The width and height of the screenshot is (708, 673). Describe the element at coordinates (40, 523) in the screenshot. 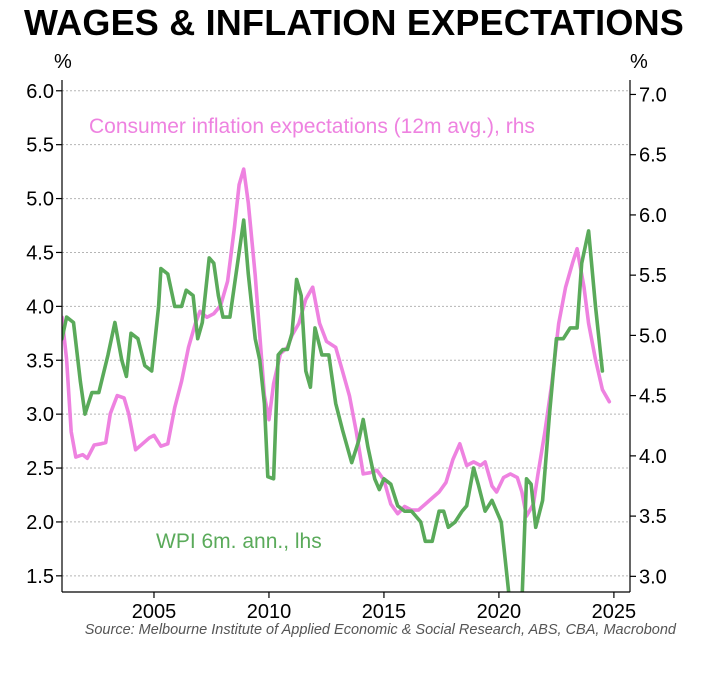

I see `left-tick-label-2.0: 2.0` at that location.